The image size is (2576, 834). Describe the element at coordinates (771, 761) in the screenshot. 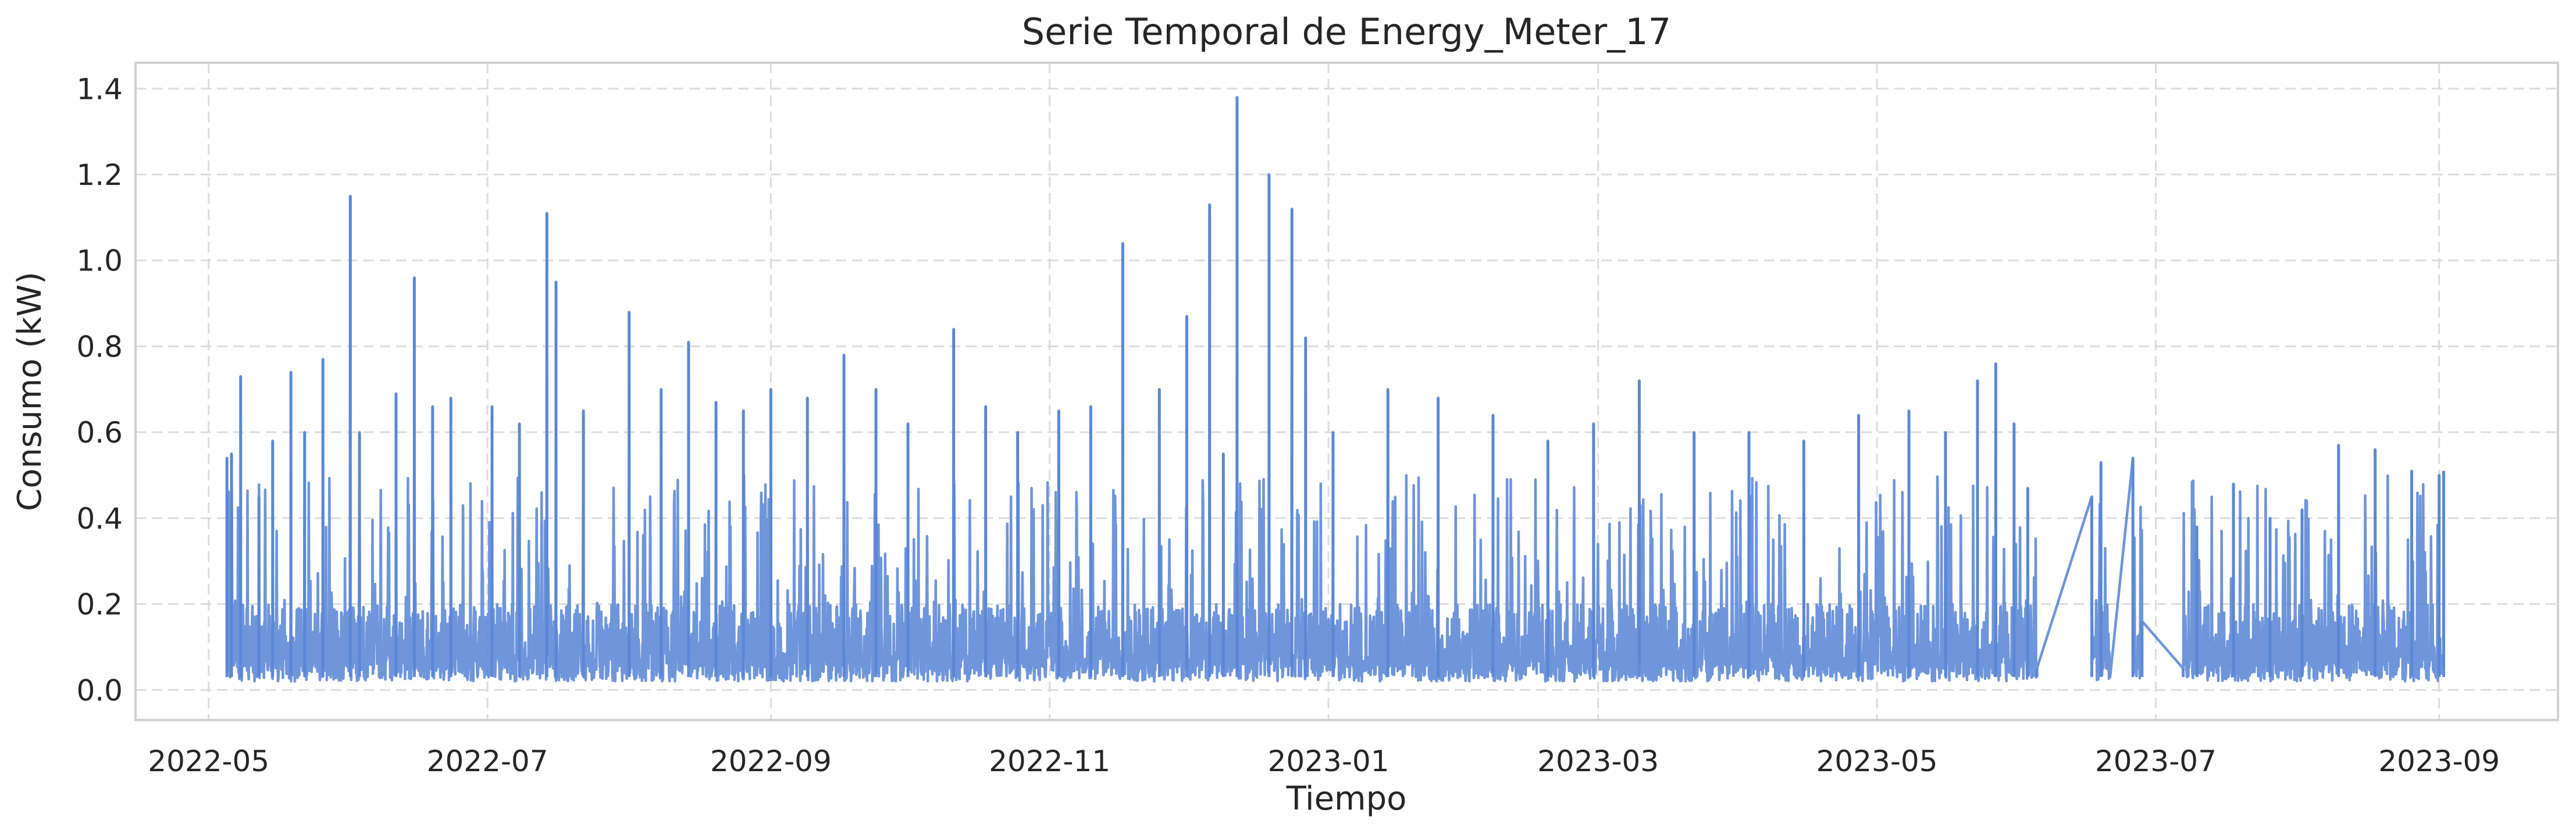

I see `x-tick-label: 2022-09` at that location.